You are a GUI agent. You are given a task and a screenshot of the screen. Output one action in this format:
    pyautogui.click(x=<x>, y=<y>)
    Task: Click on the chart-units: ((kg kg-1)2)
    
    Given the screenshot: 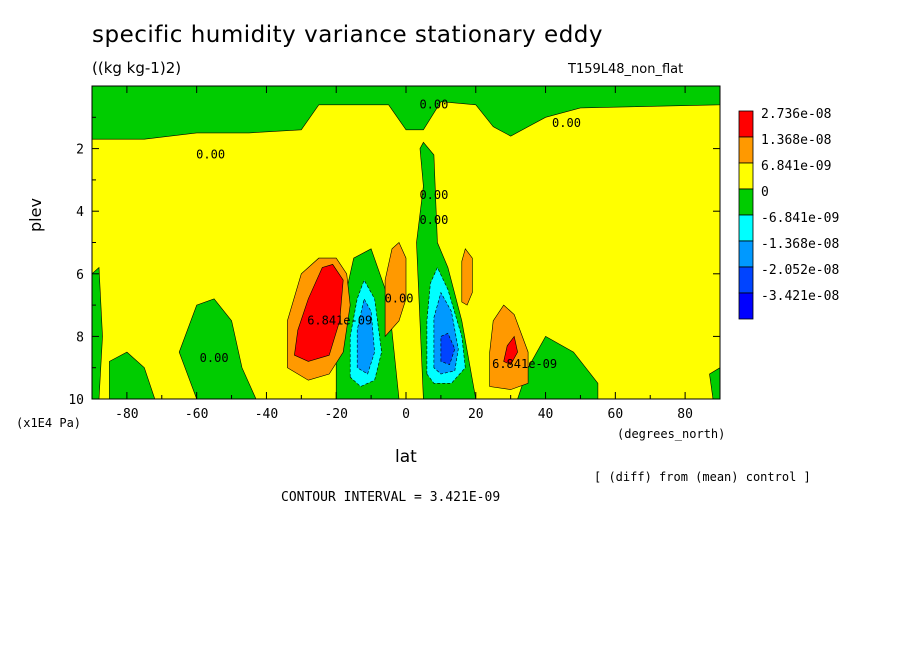 What is the action you would take?
    pyautogui.click(x=137, y=68)
    